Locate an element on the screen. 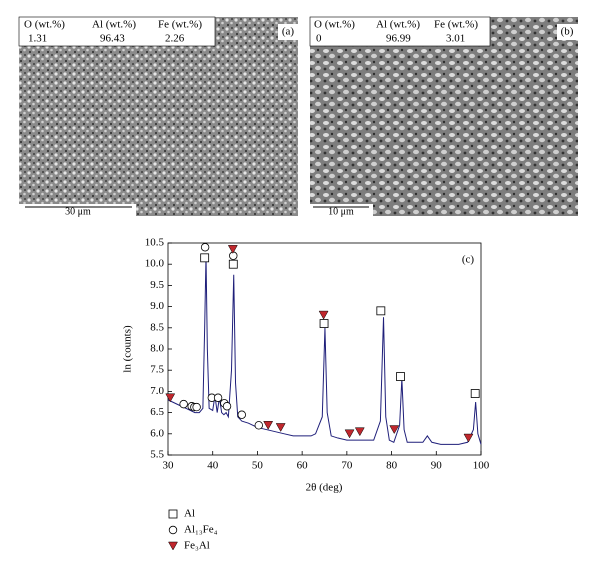 This screenshot has width=600, height=576. y-tick-label: 9.5 is located at coordinates (157, 285).